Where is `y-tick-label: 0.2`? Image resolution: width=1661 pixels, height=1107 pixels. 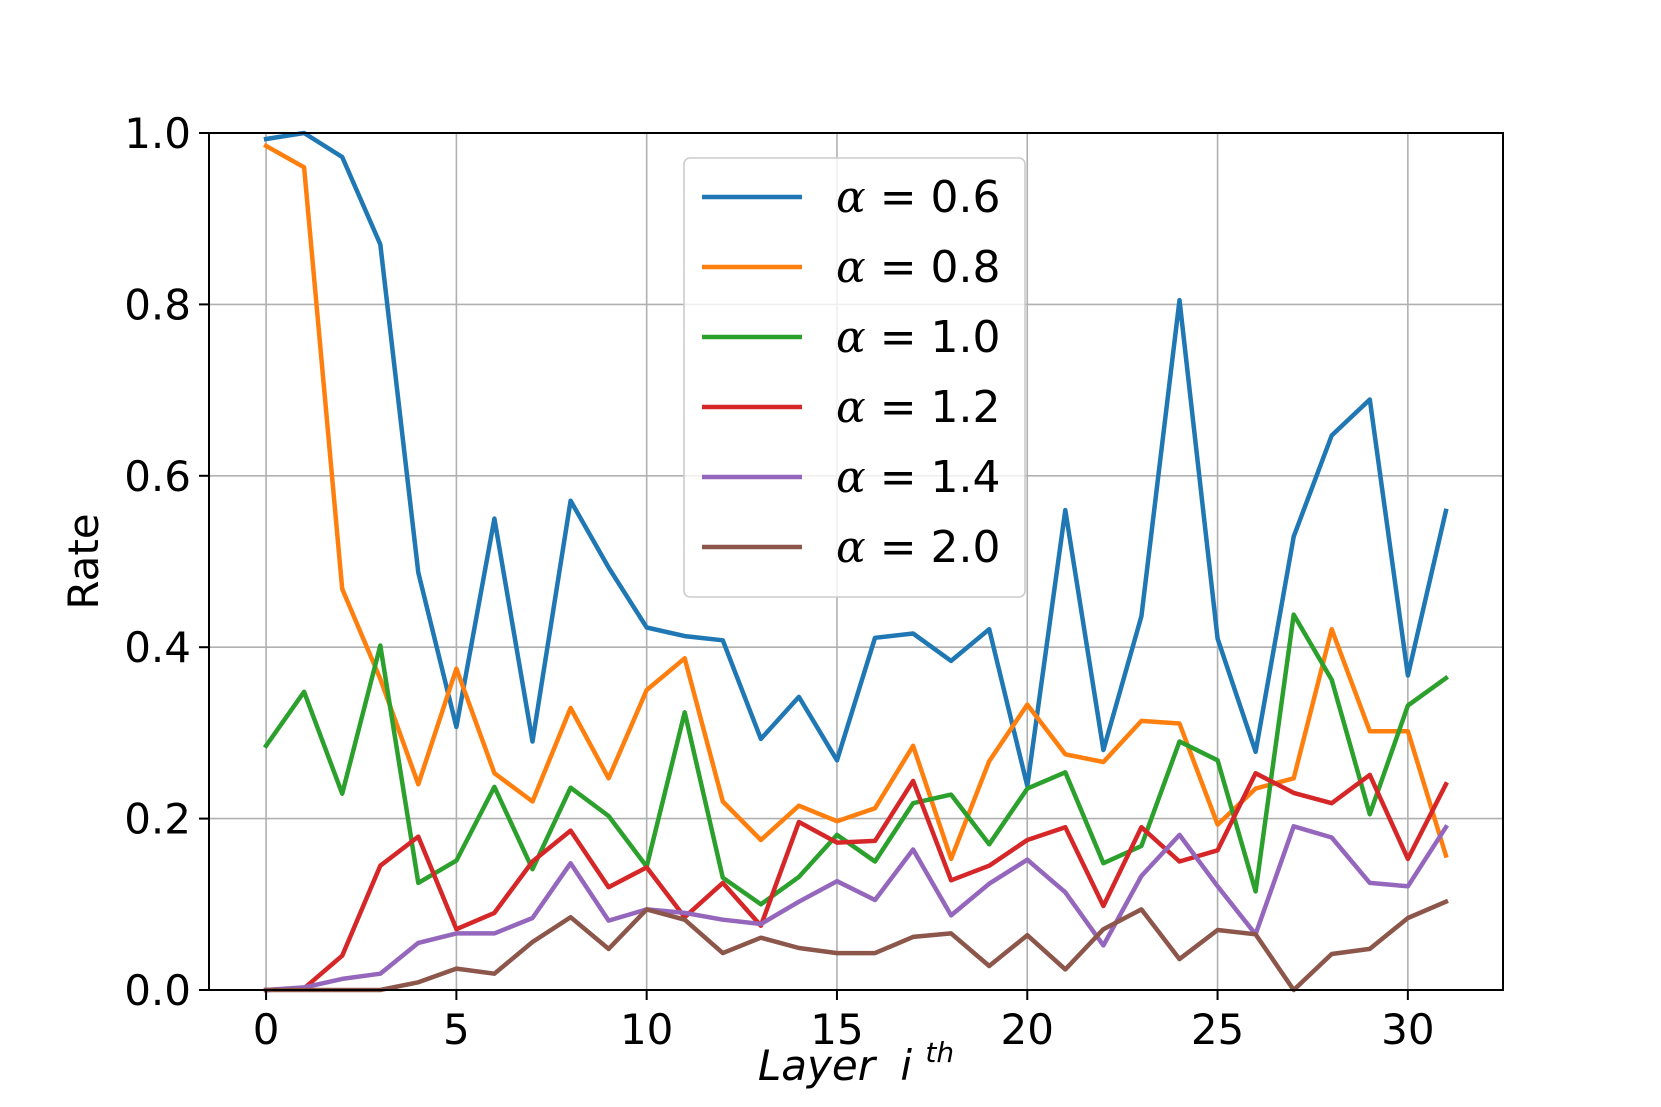 y-tick-label: 0.2 is located at coordinates (157, 819).